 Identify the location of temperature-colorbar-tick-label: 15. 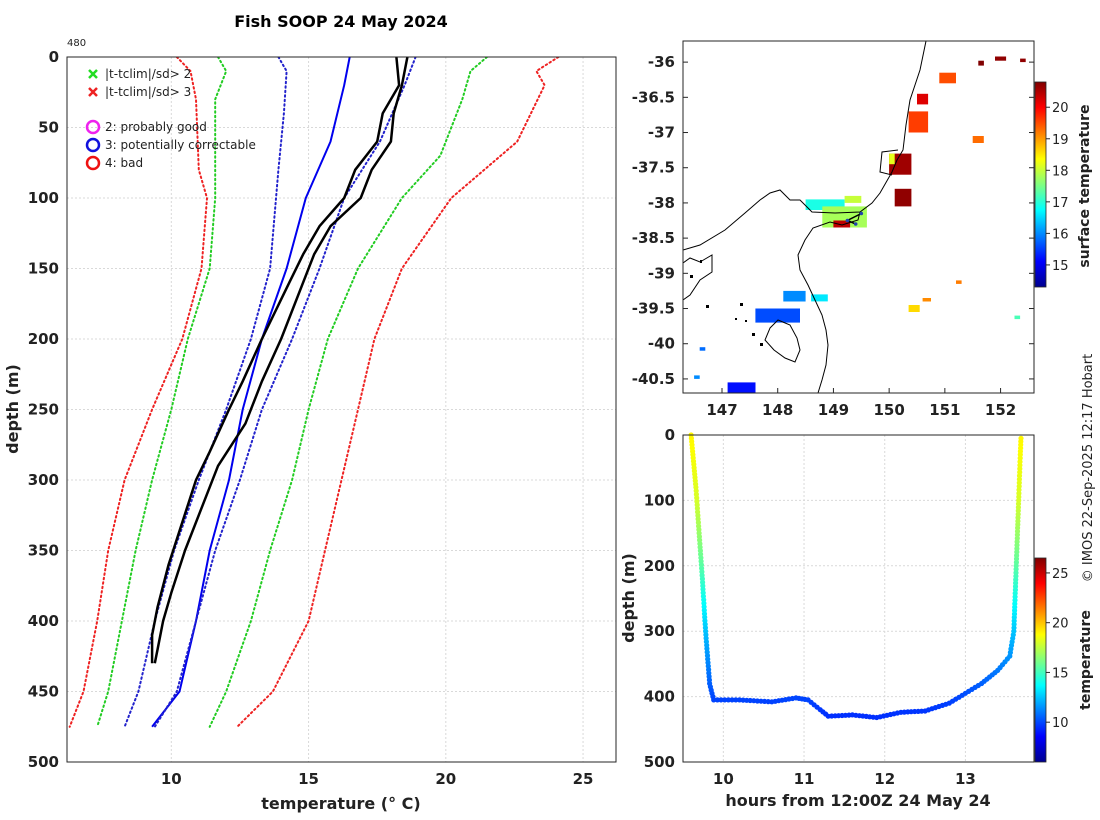
(1060, 673).